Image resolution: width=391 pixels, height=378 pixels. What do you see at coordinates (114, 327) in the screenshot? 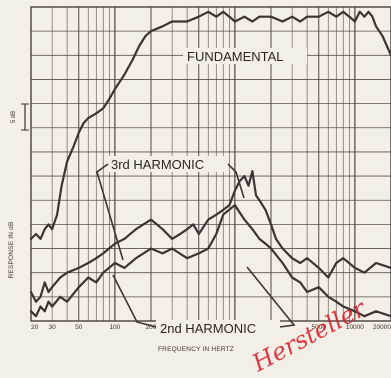
I see `x-tick-label: 100` at bounding box center [114, 327].